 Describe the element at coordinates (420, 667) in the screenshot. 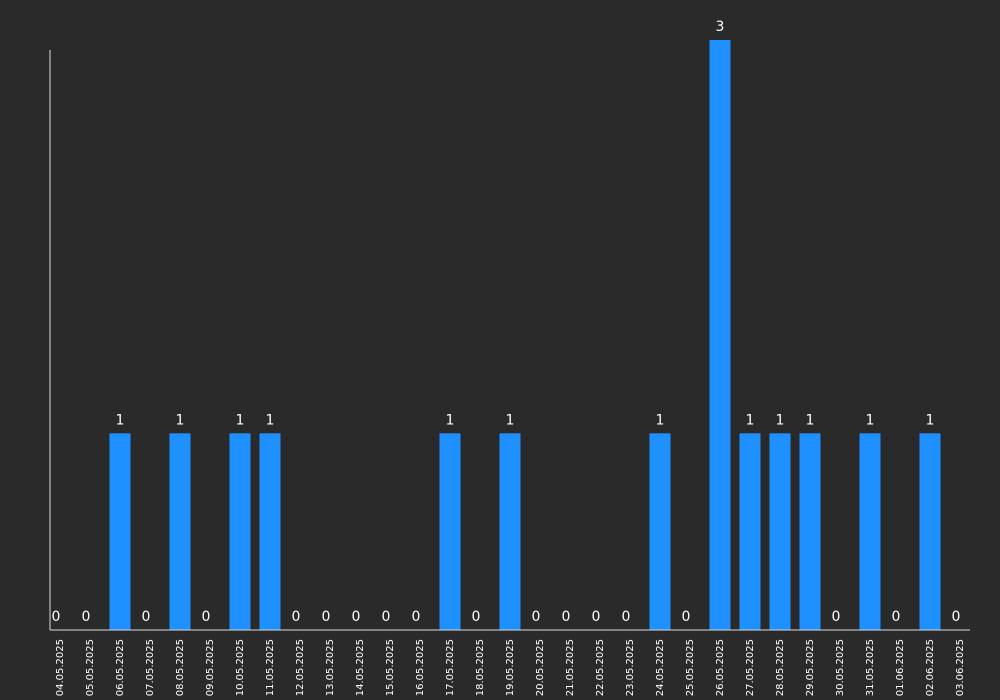

I see `x-tick-label: 16.05.2025` at that location.